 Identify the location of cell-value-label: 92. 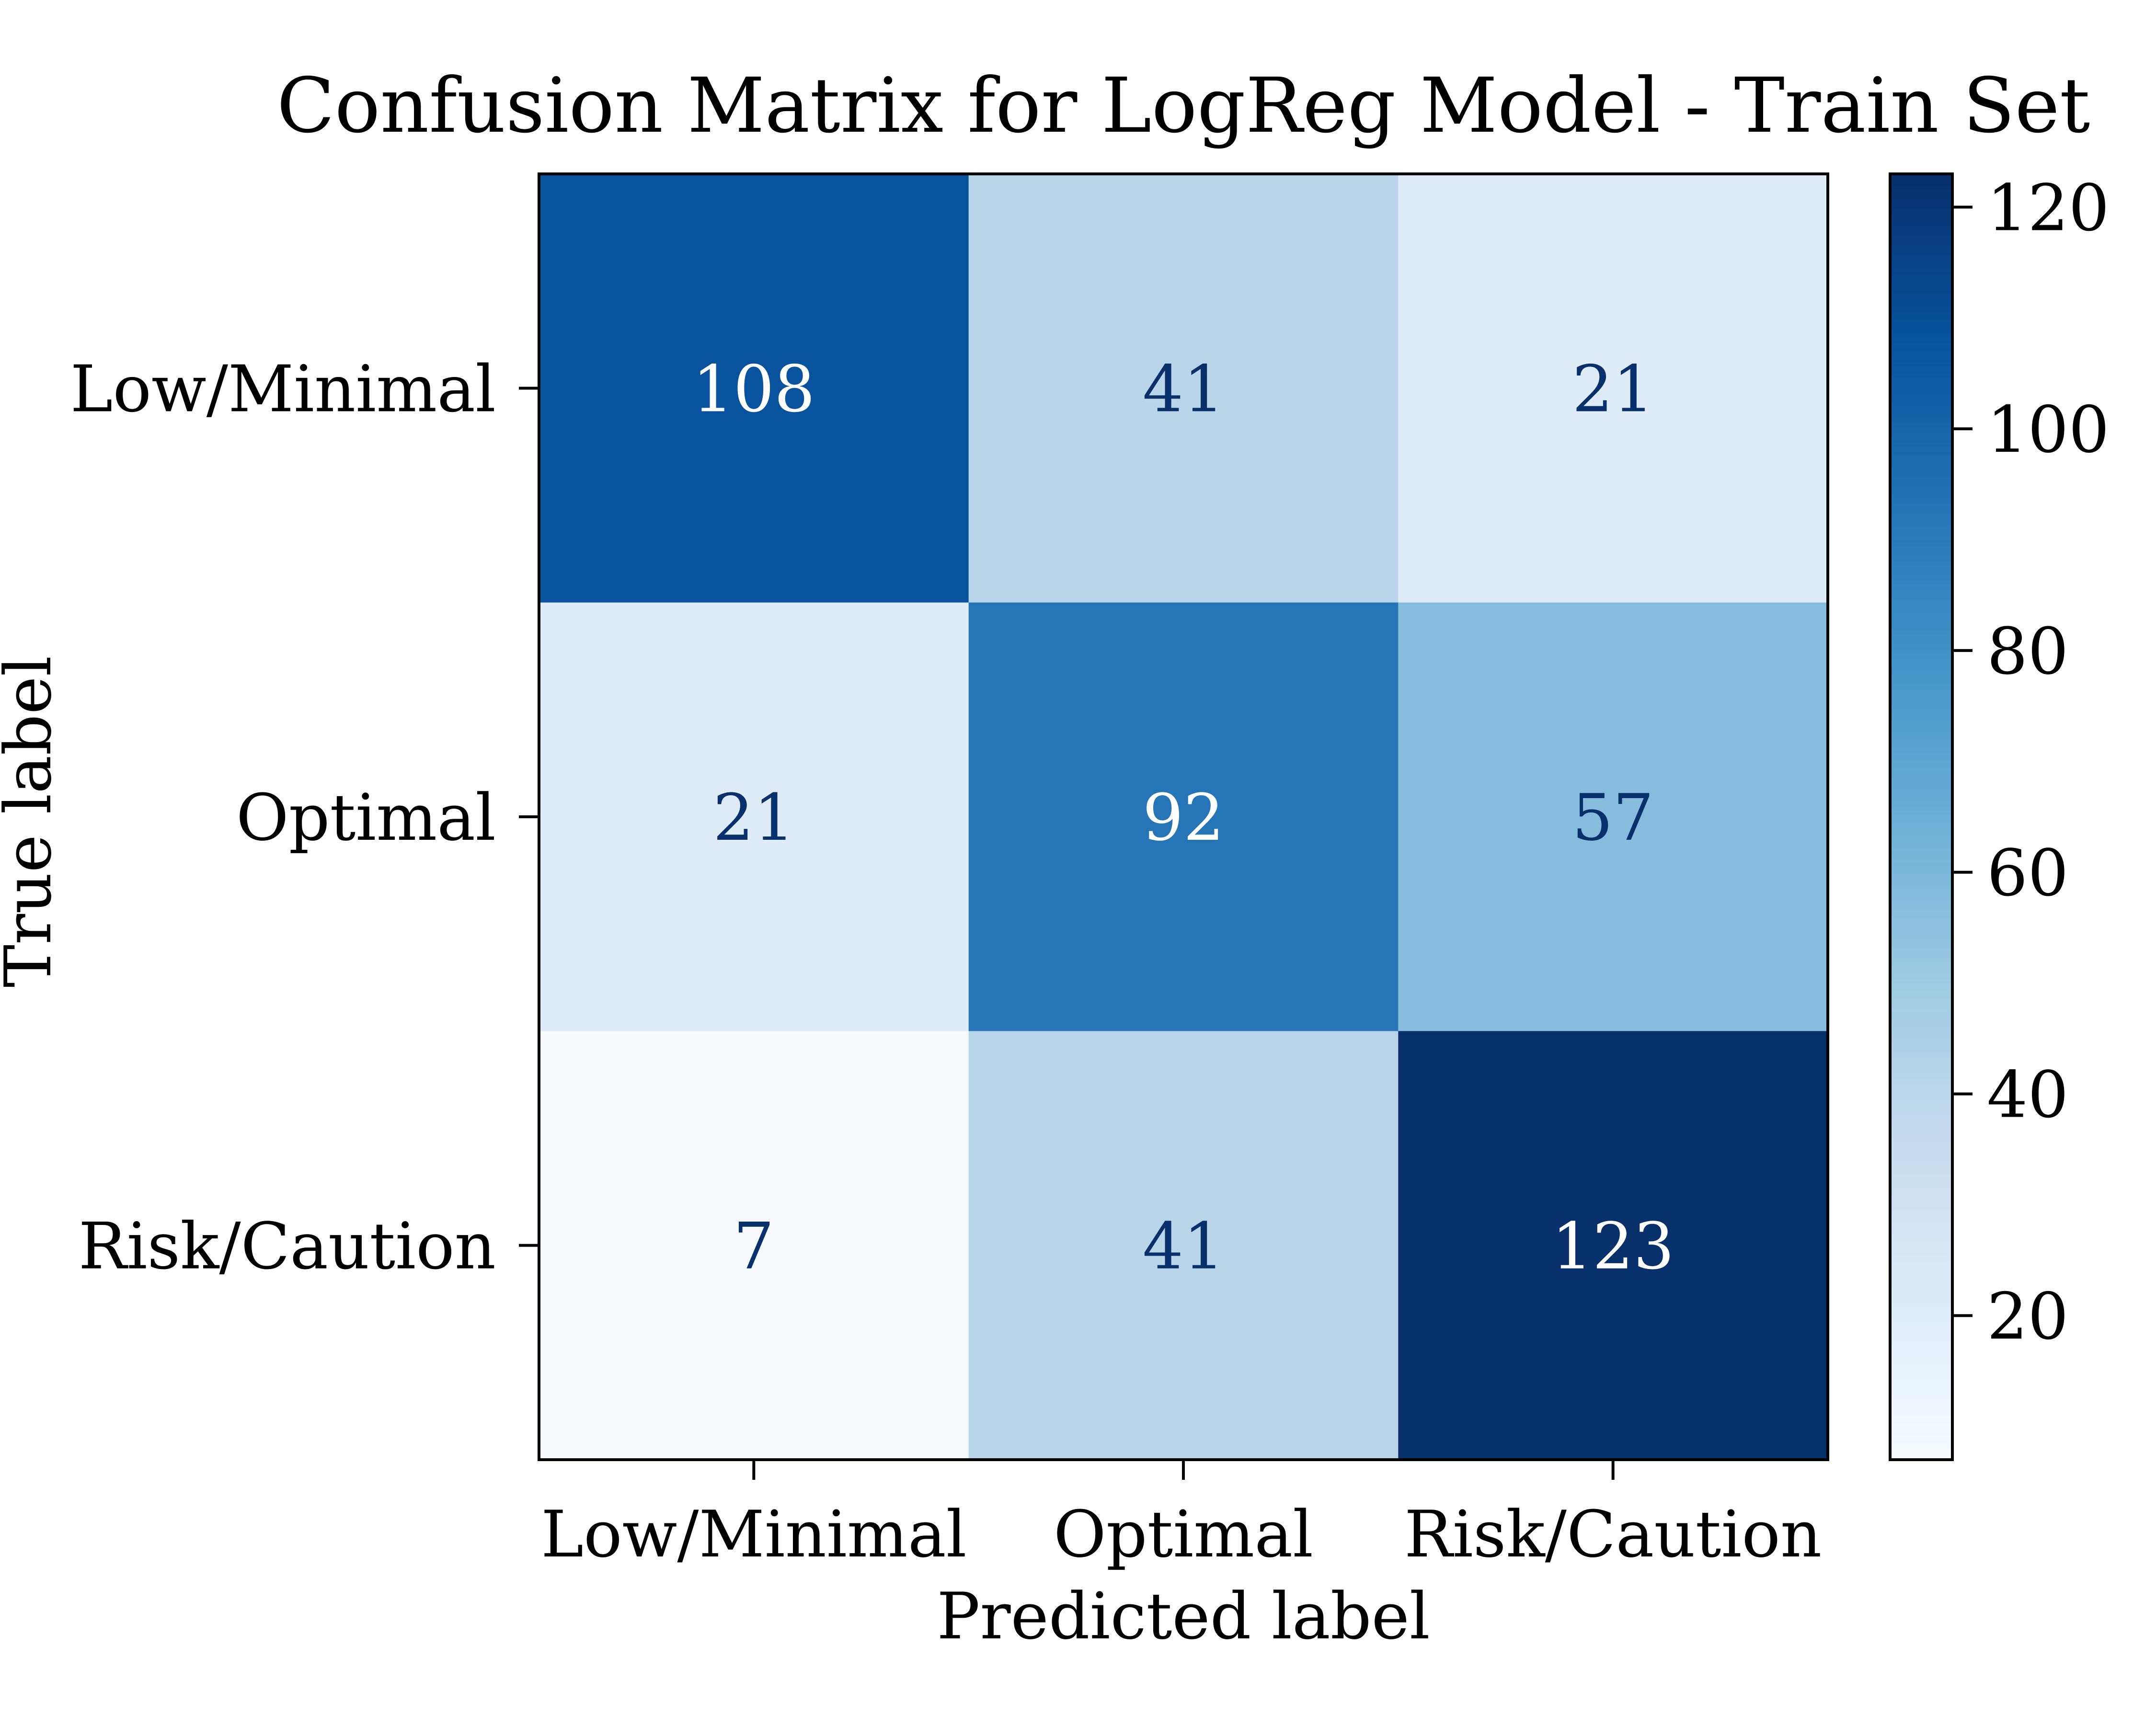
(1184, 817).